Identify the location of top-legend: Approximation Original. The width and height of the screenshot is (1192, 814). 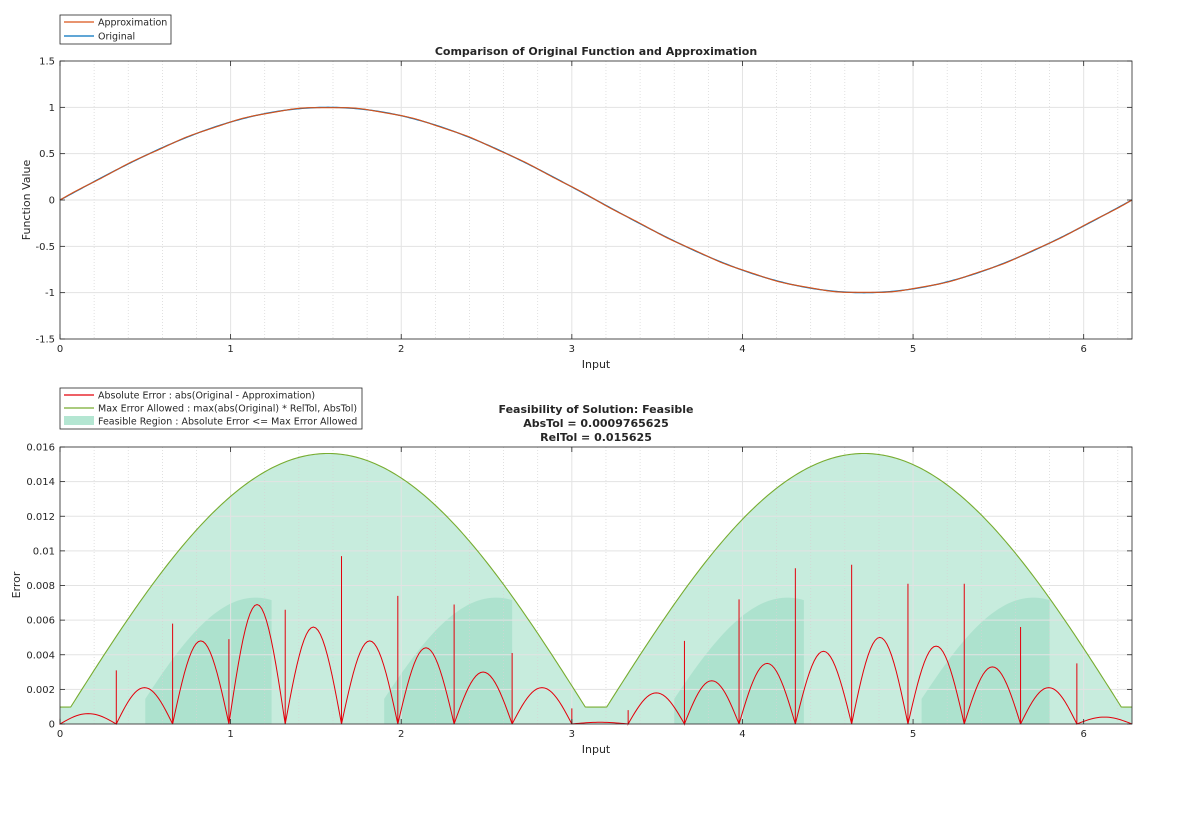
(115, 29).